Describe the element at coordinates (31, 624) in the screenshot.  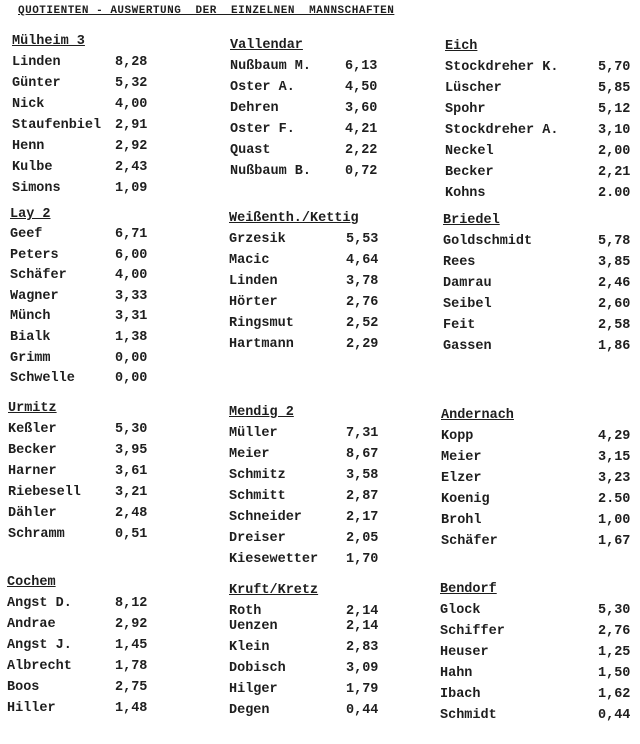
I see `player-name: Andrae` at that location.